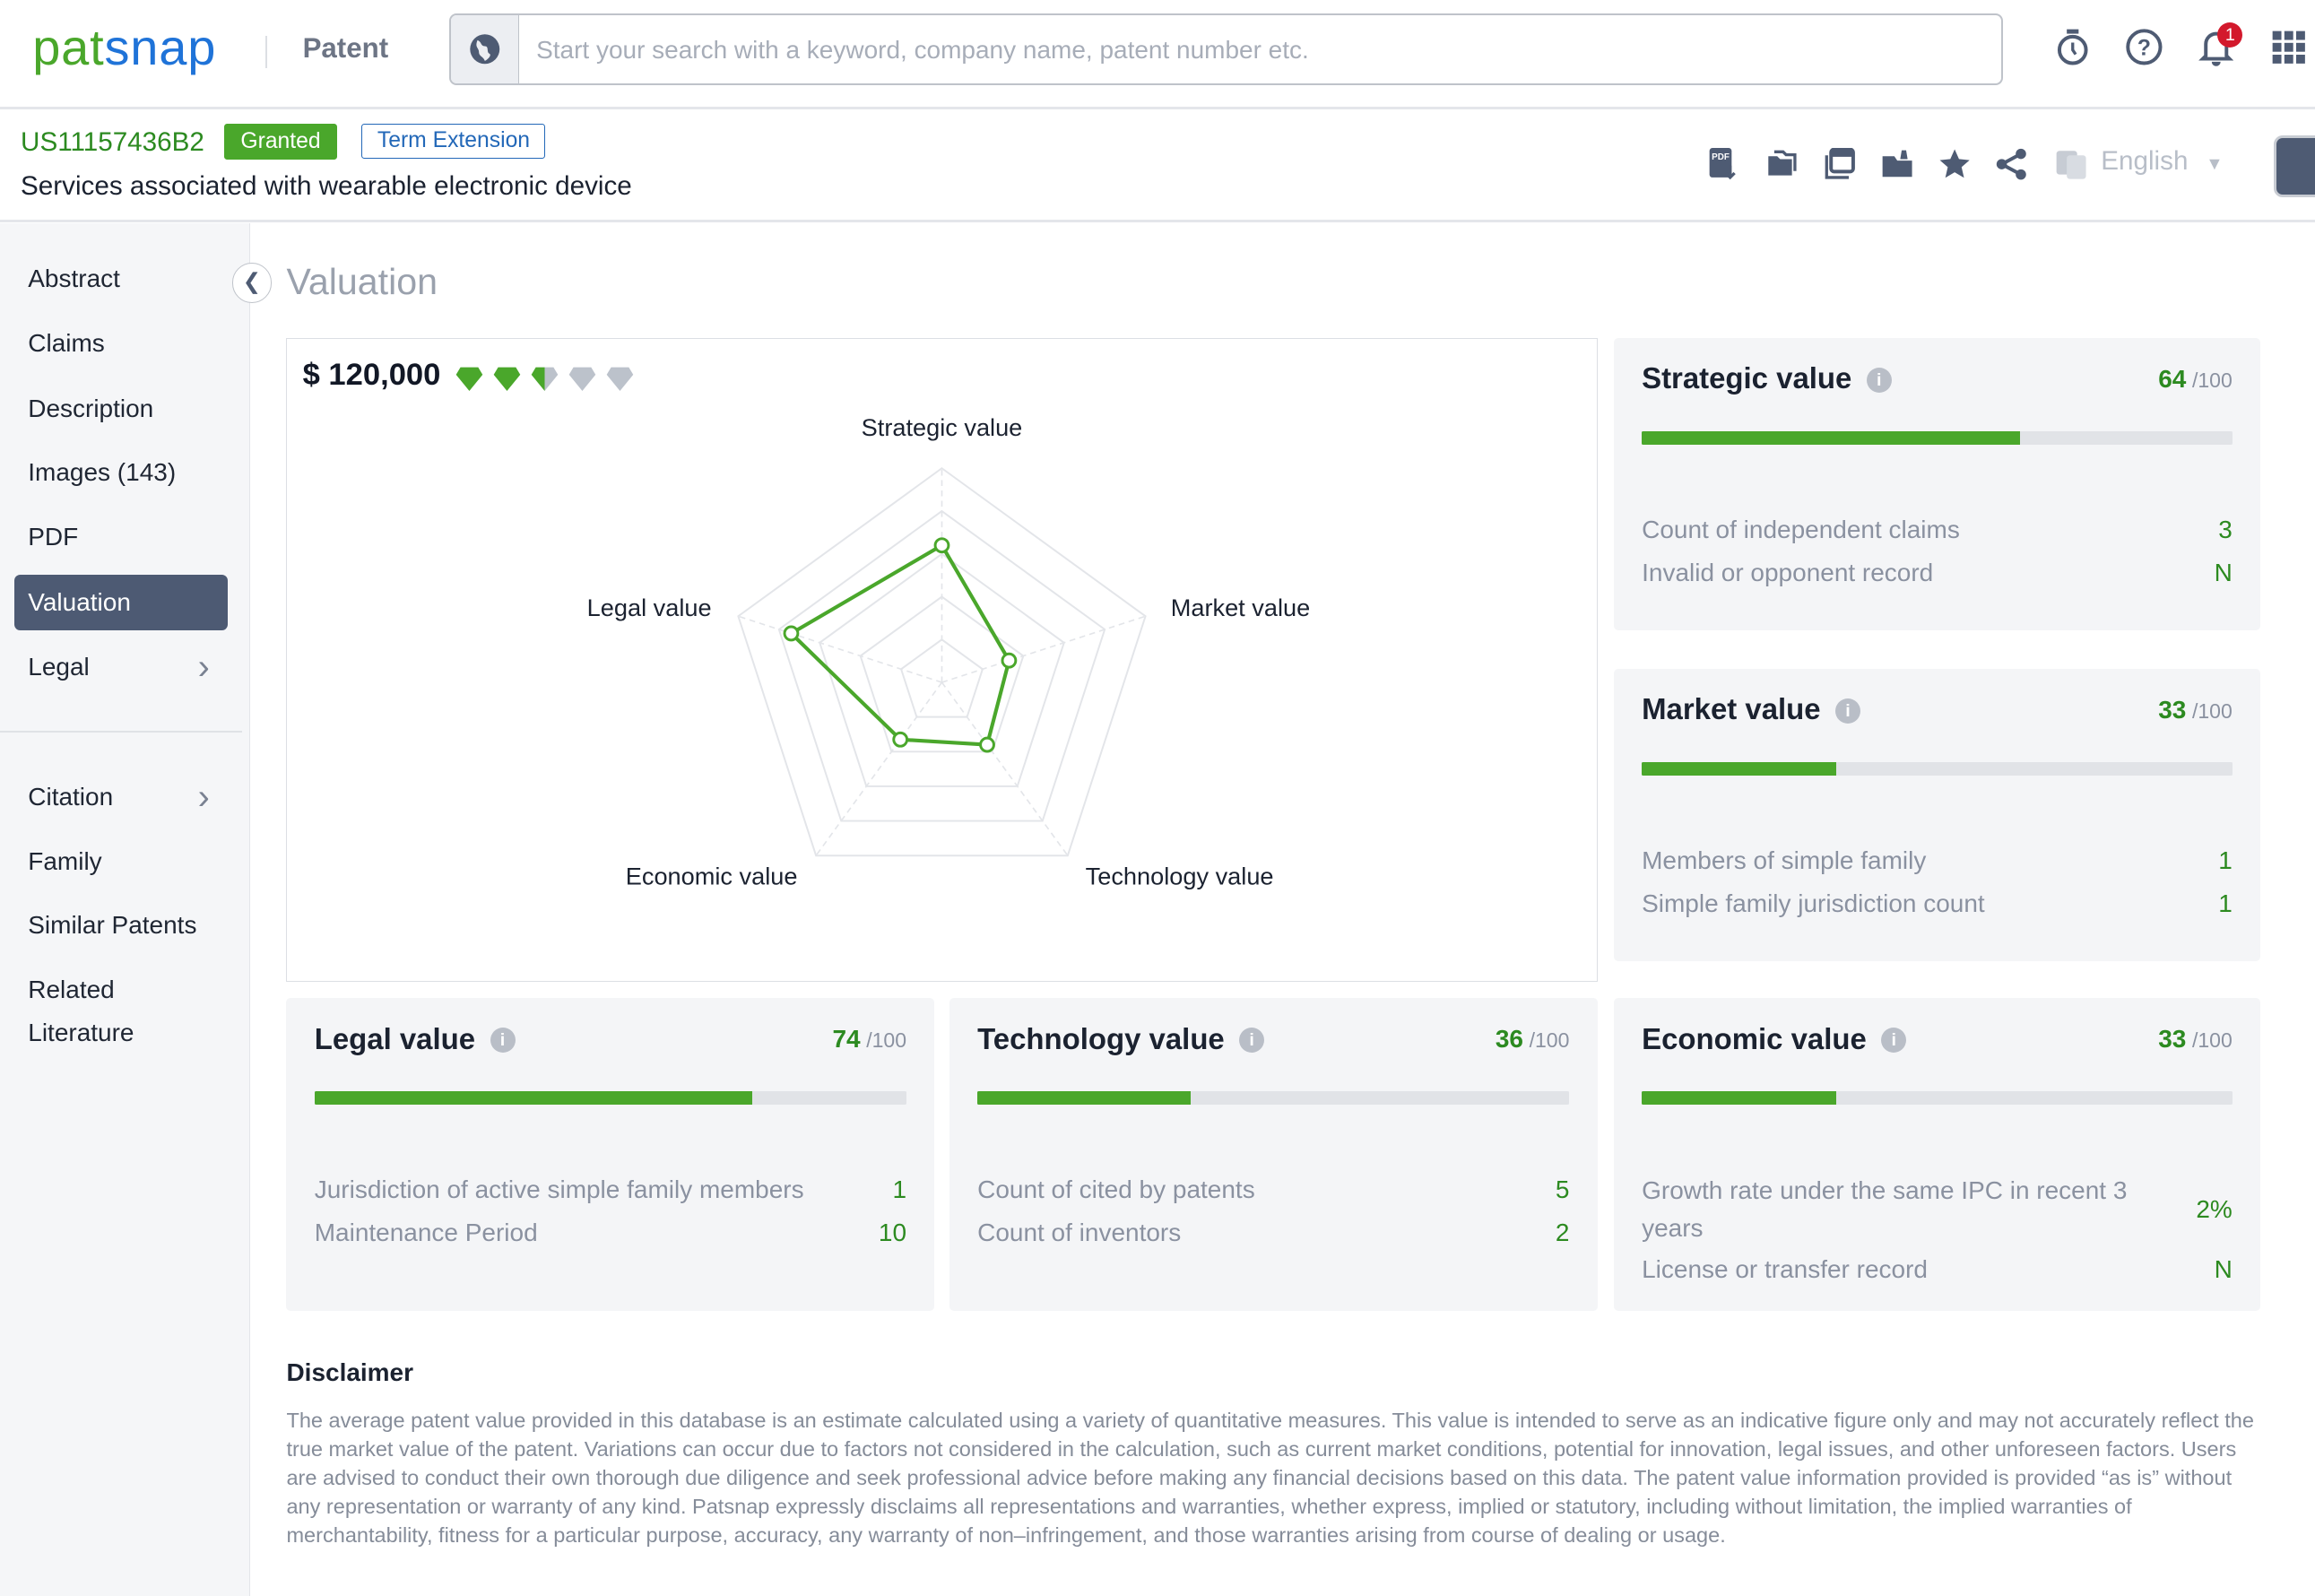 This screenshot has width=2315, height=1596. Describe the element at coordinates (1897, 164) in the screenshot. I see `alert-icon` at that location.